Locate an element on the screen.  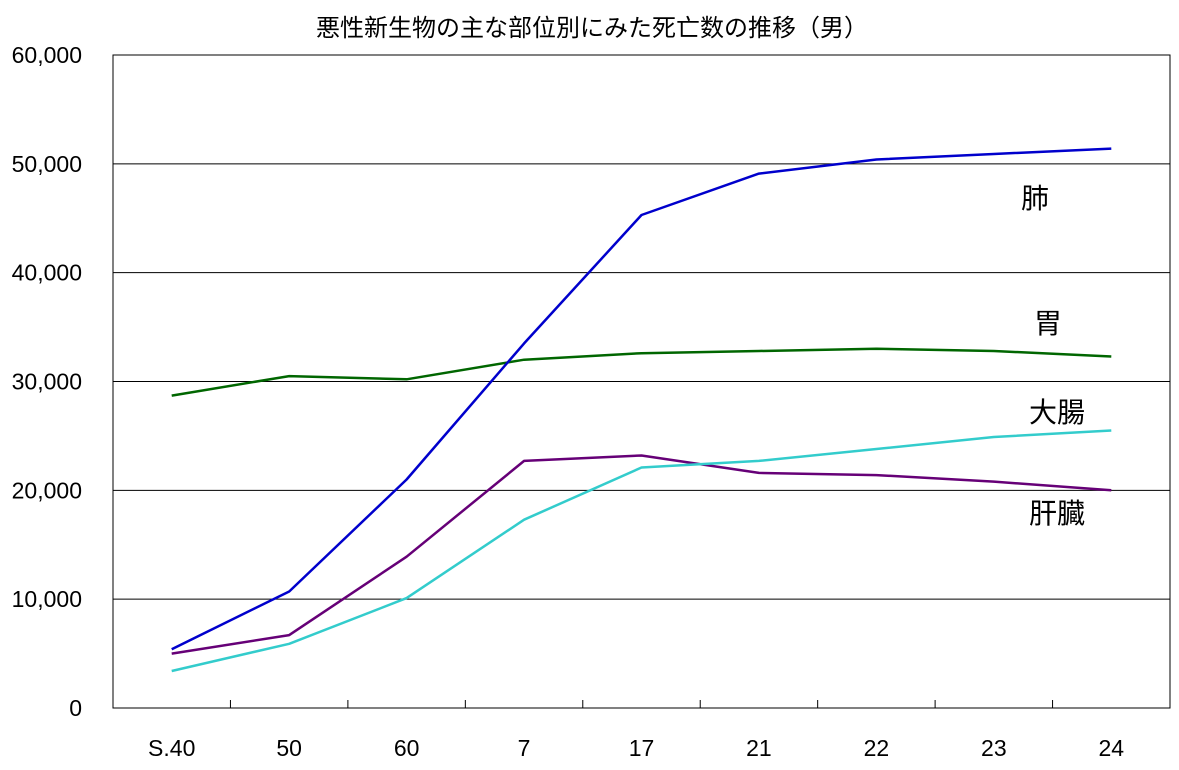
y-tick-label: 0 is located at coordinates (75, 708).